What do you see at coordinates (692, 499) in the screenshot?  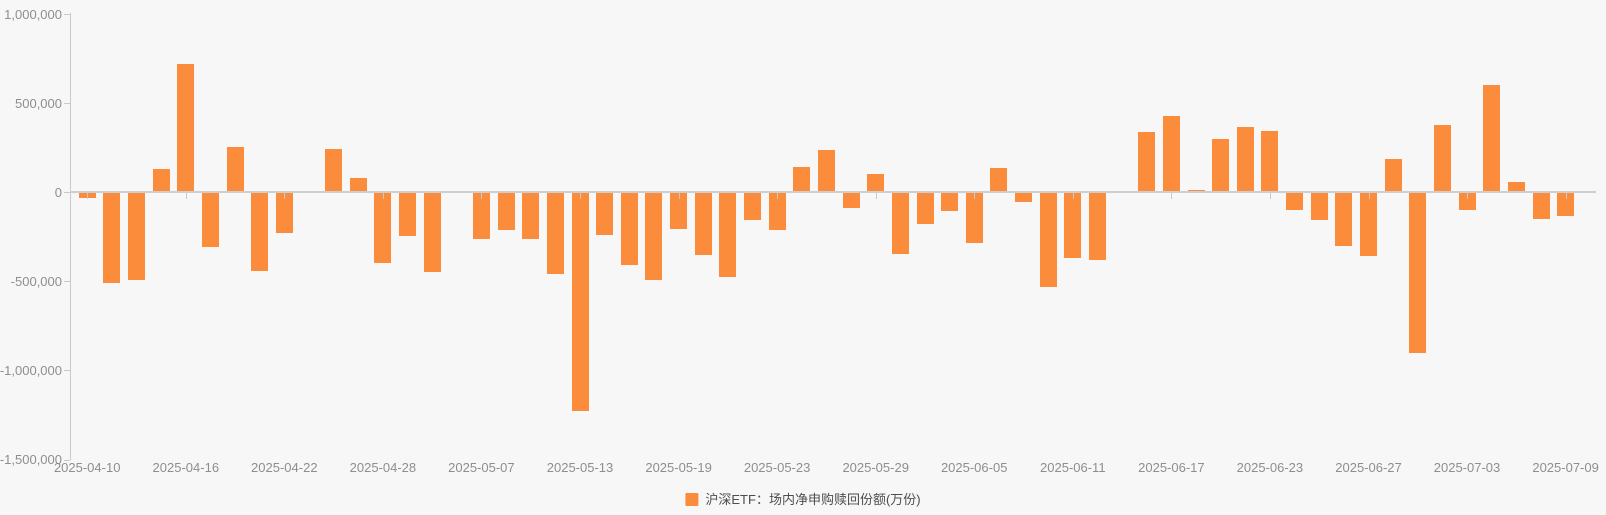 I see `legend-swatch-icon` at bounding box center [692, 499].